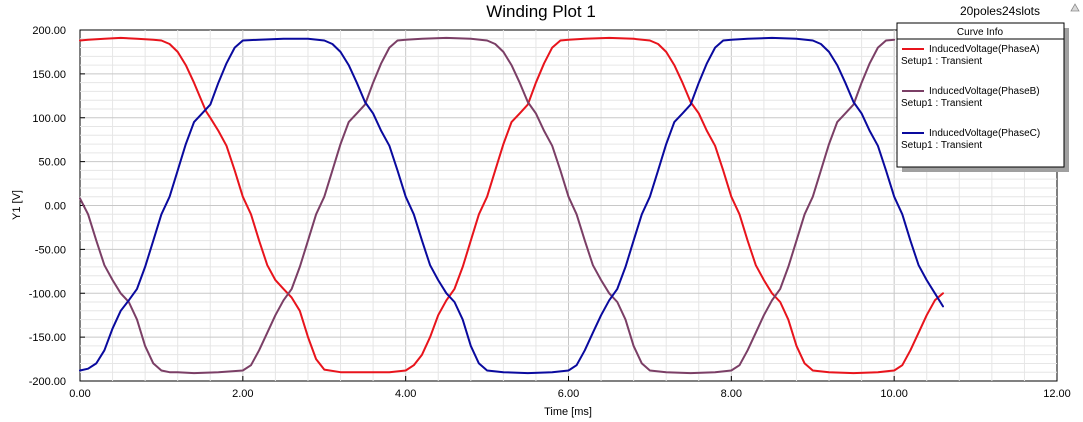  What do you see at coordinates (980, 32) in the screenshot?
I see `legend-title: Curve Info` at bounding box center [980, 32].